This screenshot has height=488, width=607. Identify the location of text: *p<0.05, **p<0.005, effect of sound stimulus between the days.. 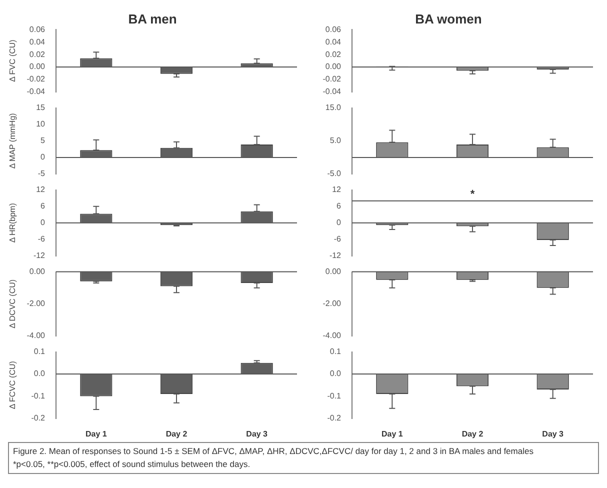
(132, 464).